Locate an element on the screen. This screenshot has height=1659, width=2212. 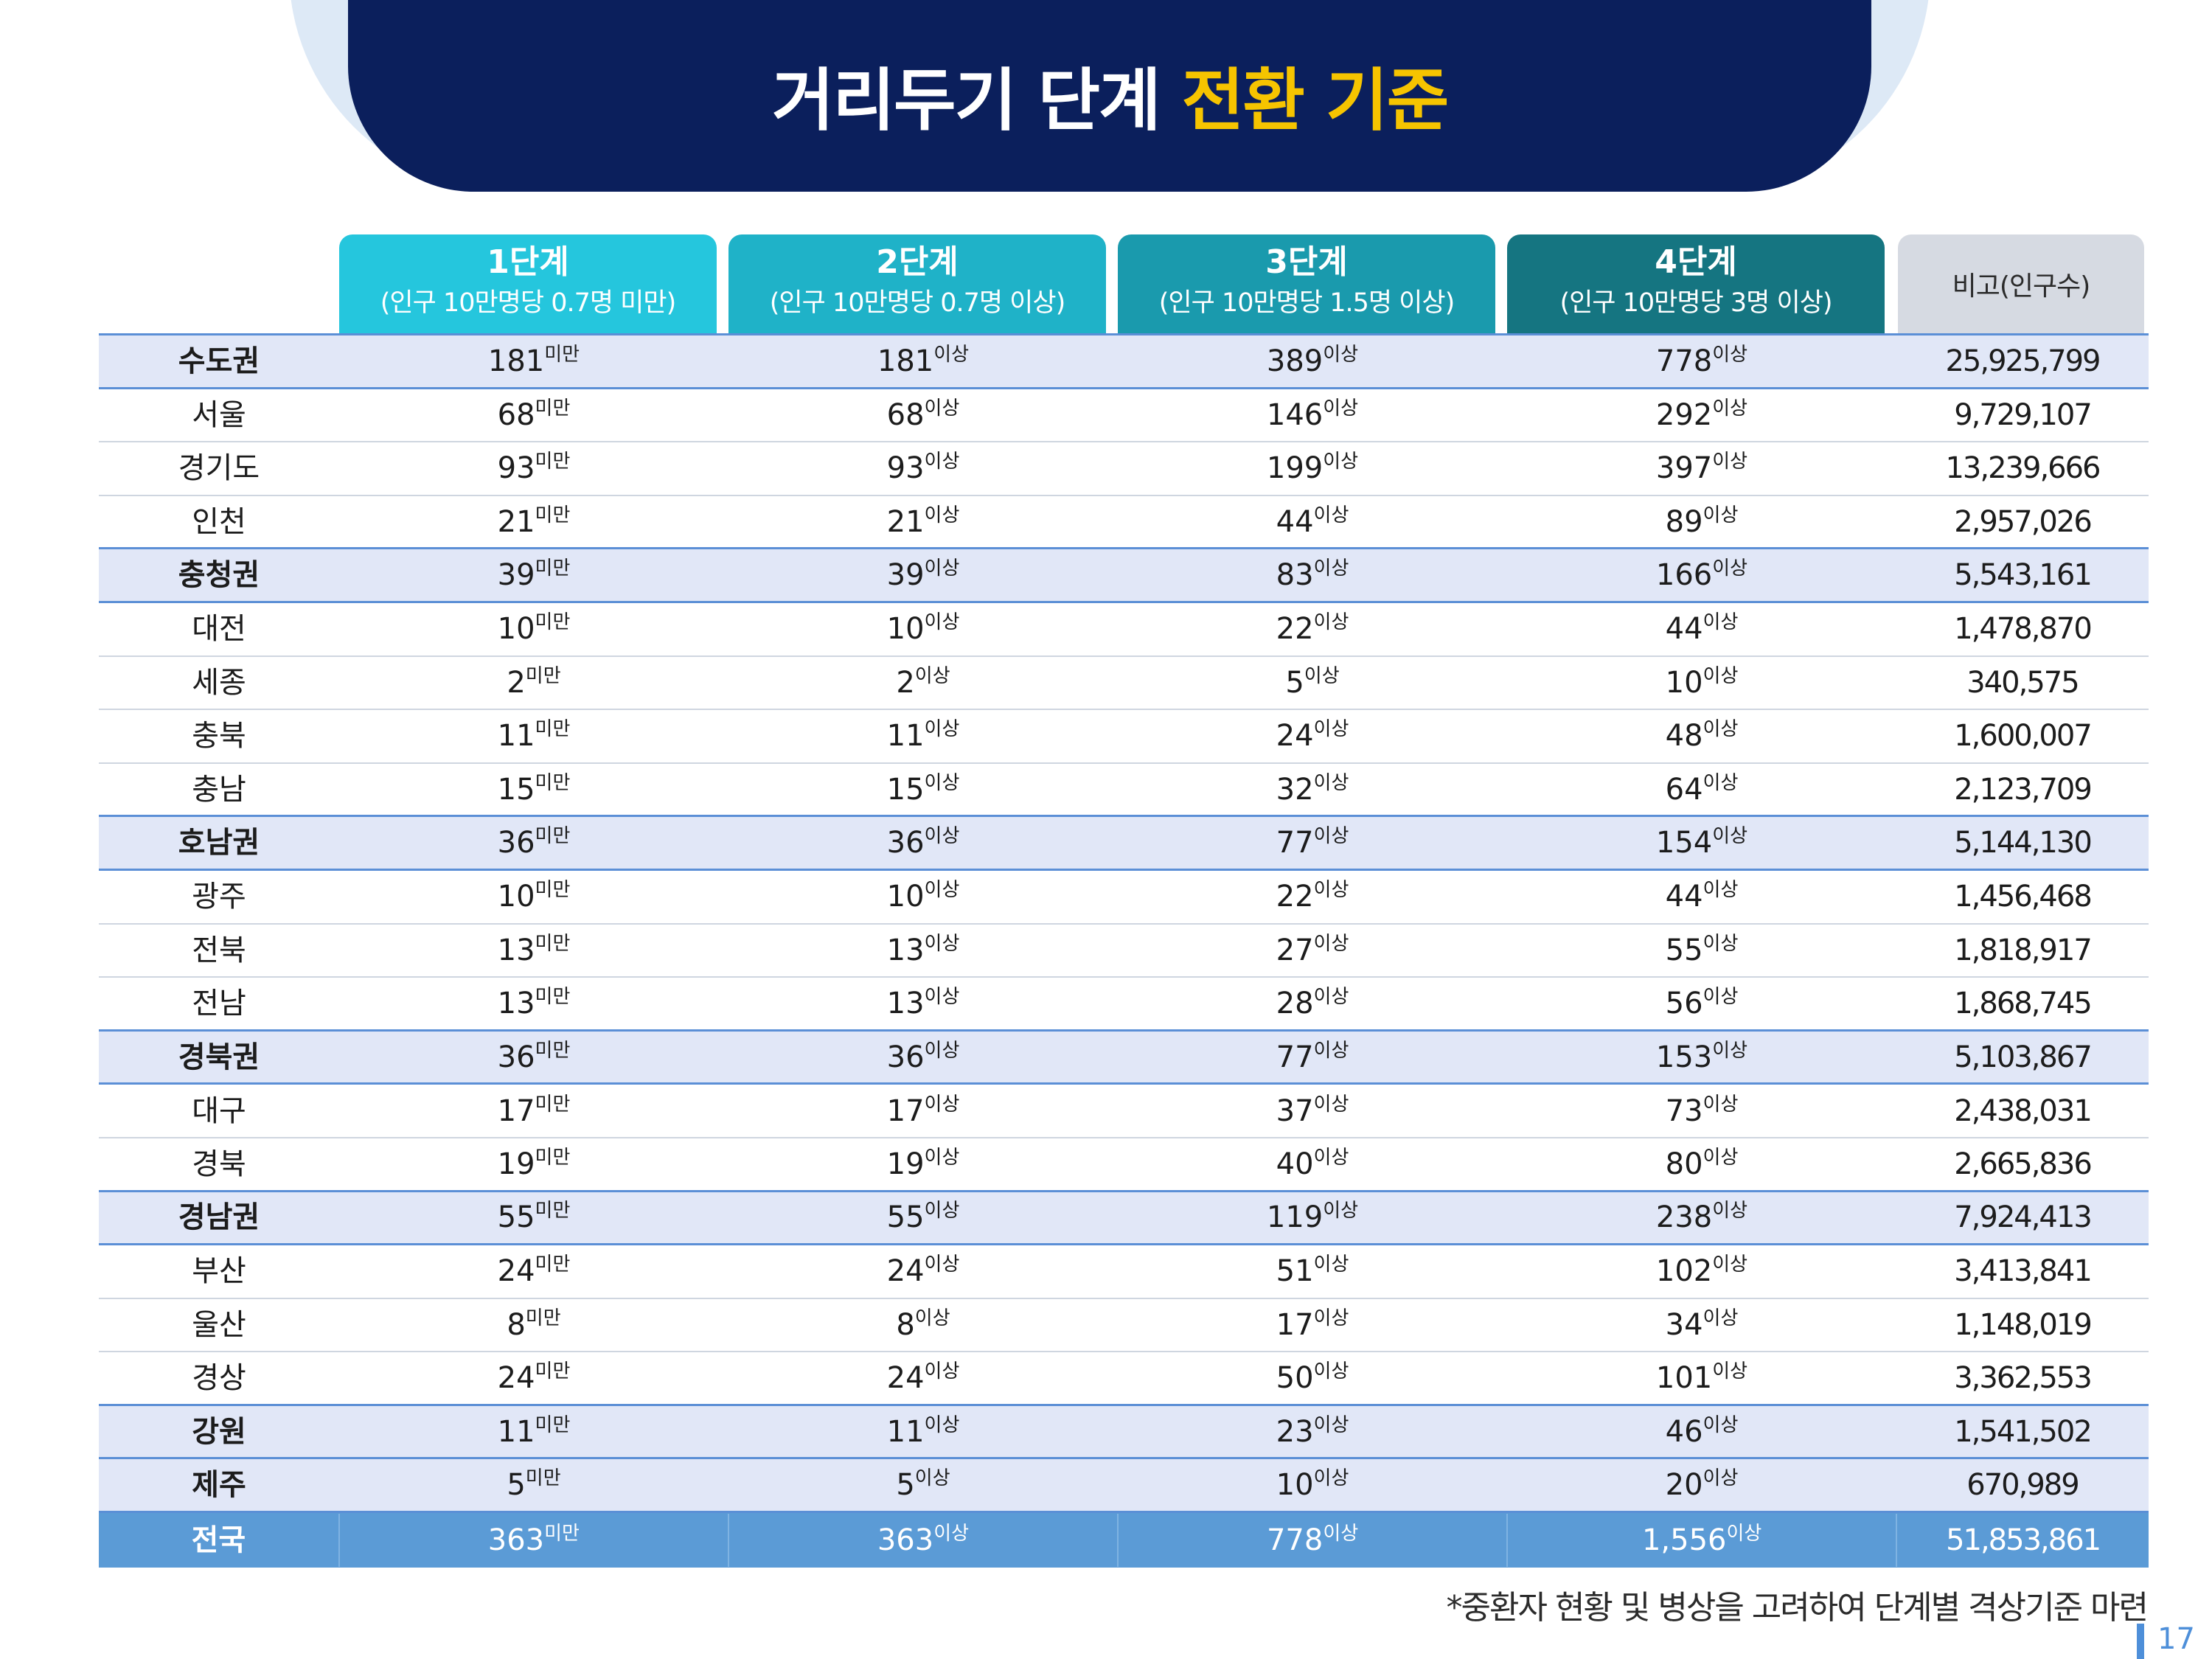
table-row: 충남 15미만 15이상 32이상 64이상 2,123,709 is located at coordinates (1124, 791).